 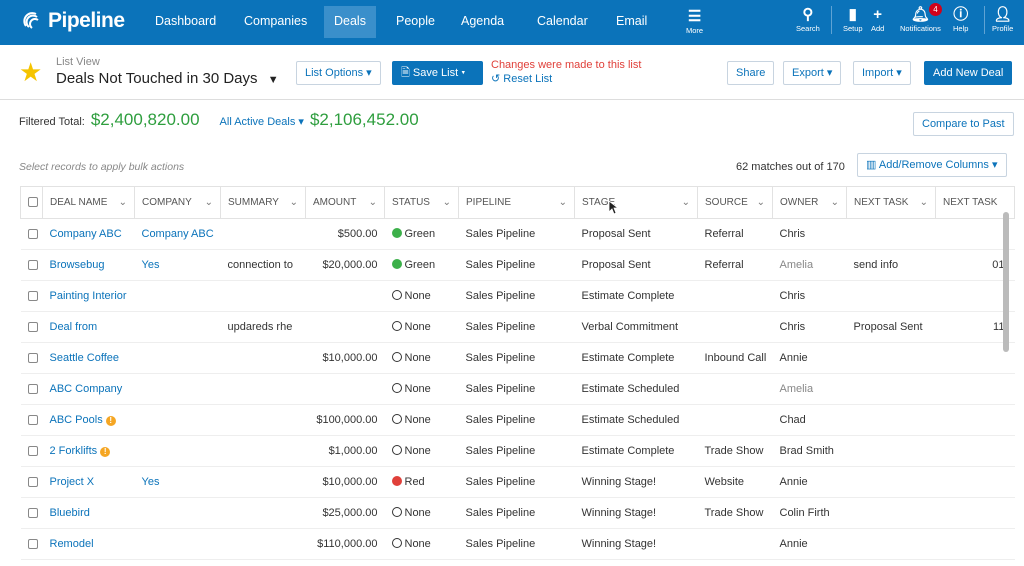 I want to click on add-new-deal-button: Add New Deal, so click(x=968, y=73).